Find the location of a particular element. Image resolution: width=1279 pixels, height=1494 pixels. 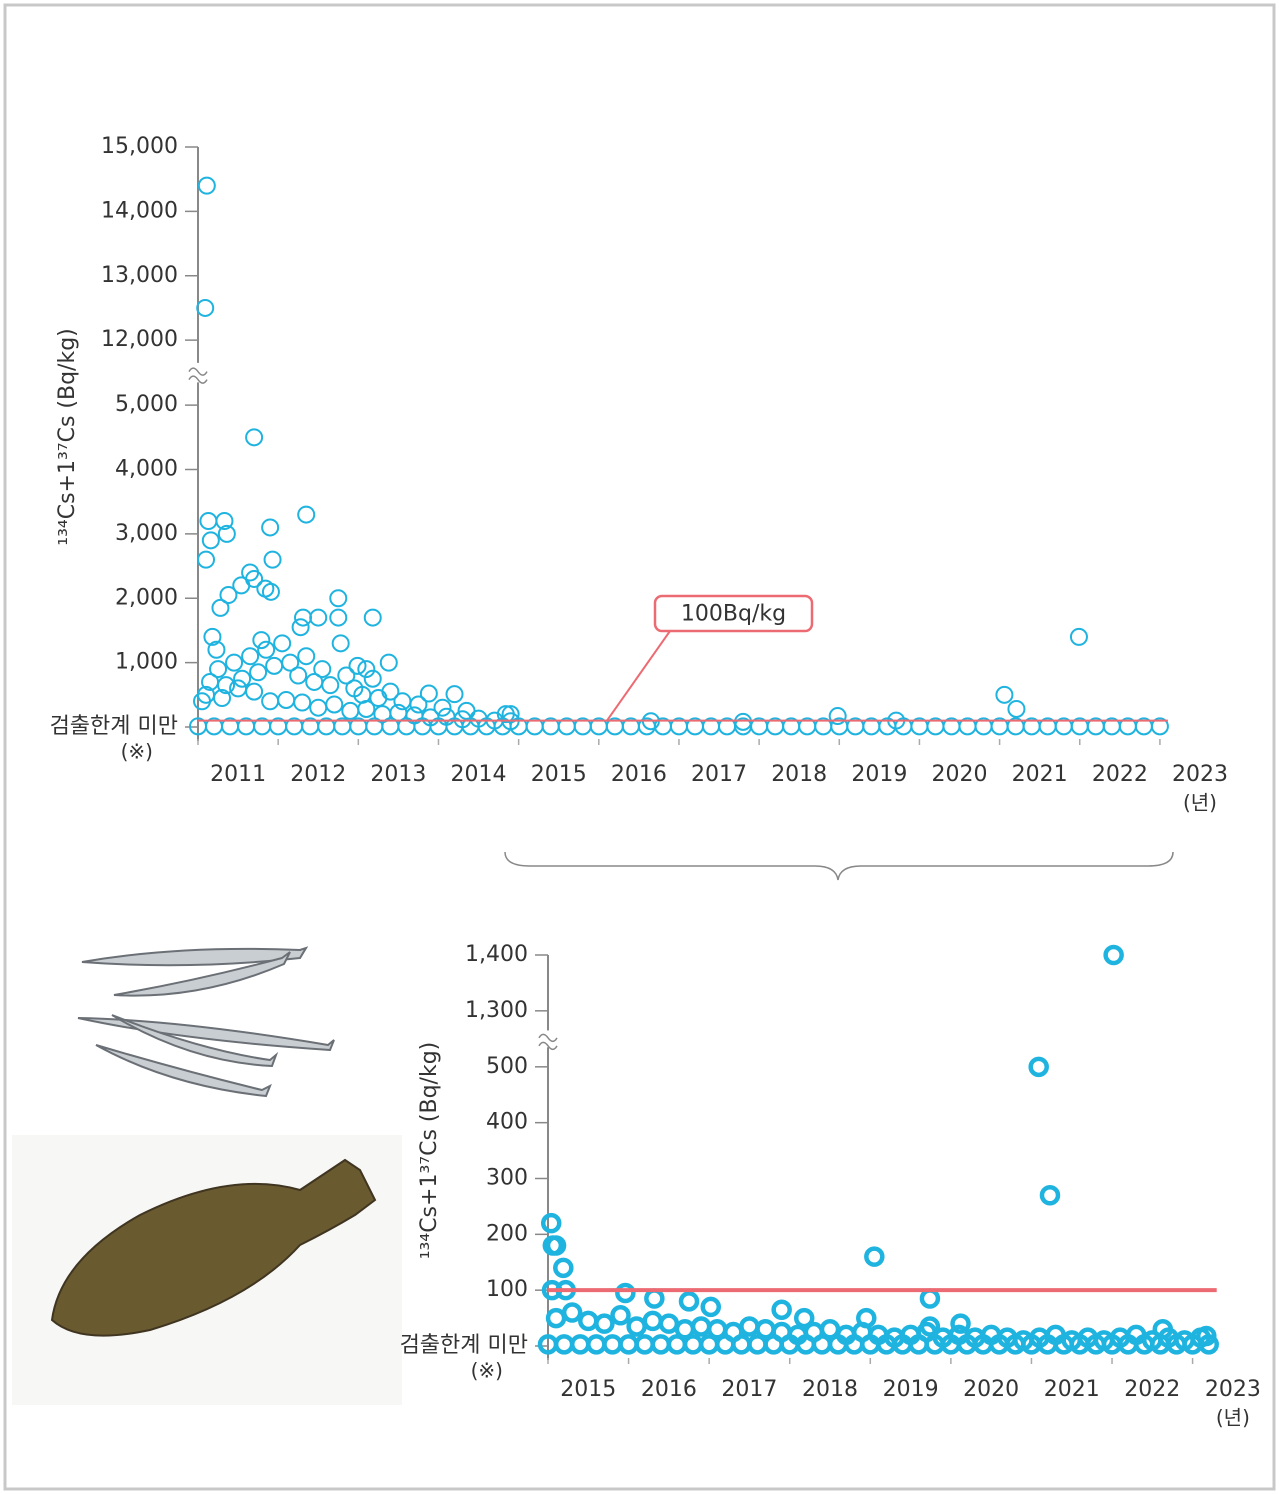

y-axis-label: ¹³⁴Cs+1³⁷Cs (Bq/kg) is located at coordinates (67, 437).